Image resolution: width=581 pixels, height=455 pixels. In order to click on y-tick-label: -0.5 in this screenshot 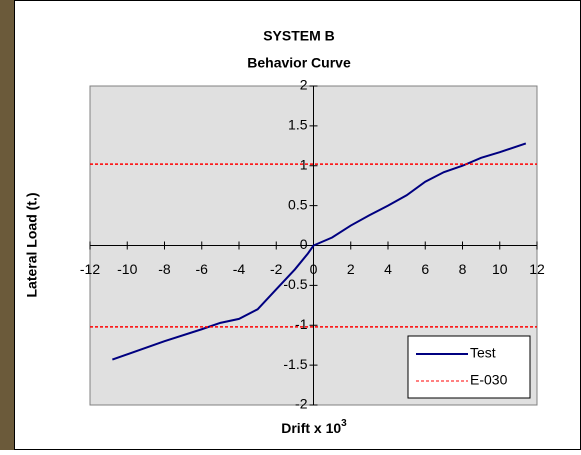, I will do `click(295, 284)`.